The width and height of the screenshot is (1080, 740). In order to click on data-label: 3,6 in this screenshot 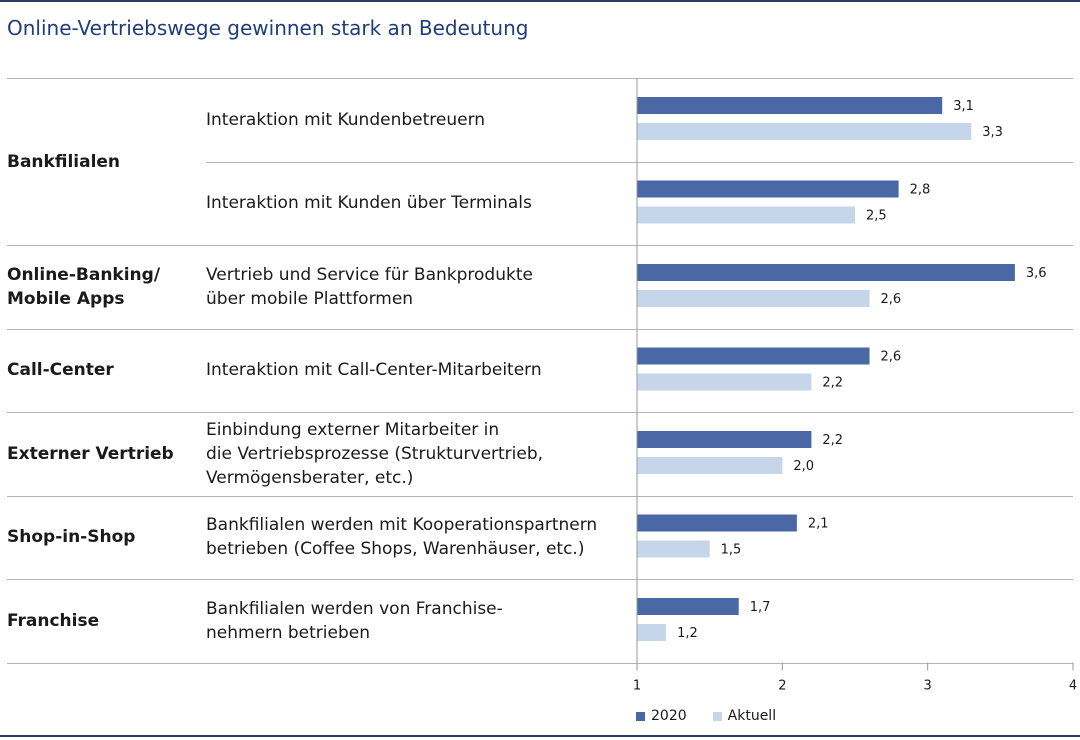, I will do `click(1036, 273)`.